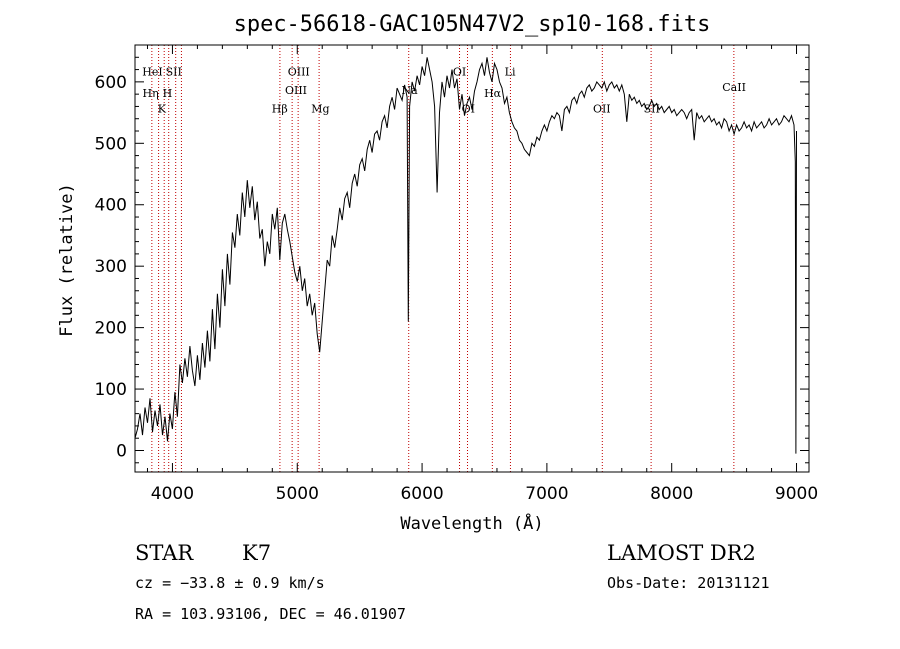 The image size is (900, 649). What do you see at coordinates (671, 494) in the screenshot?
I see `x-tick-label: 8000` at bounding box center [671, 494].